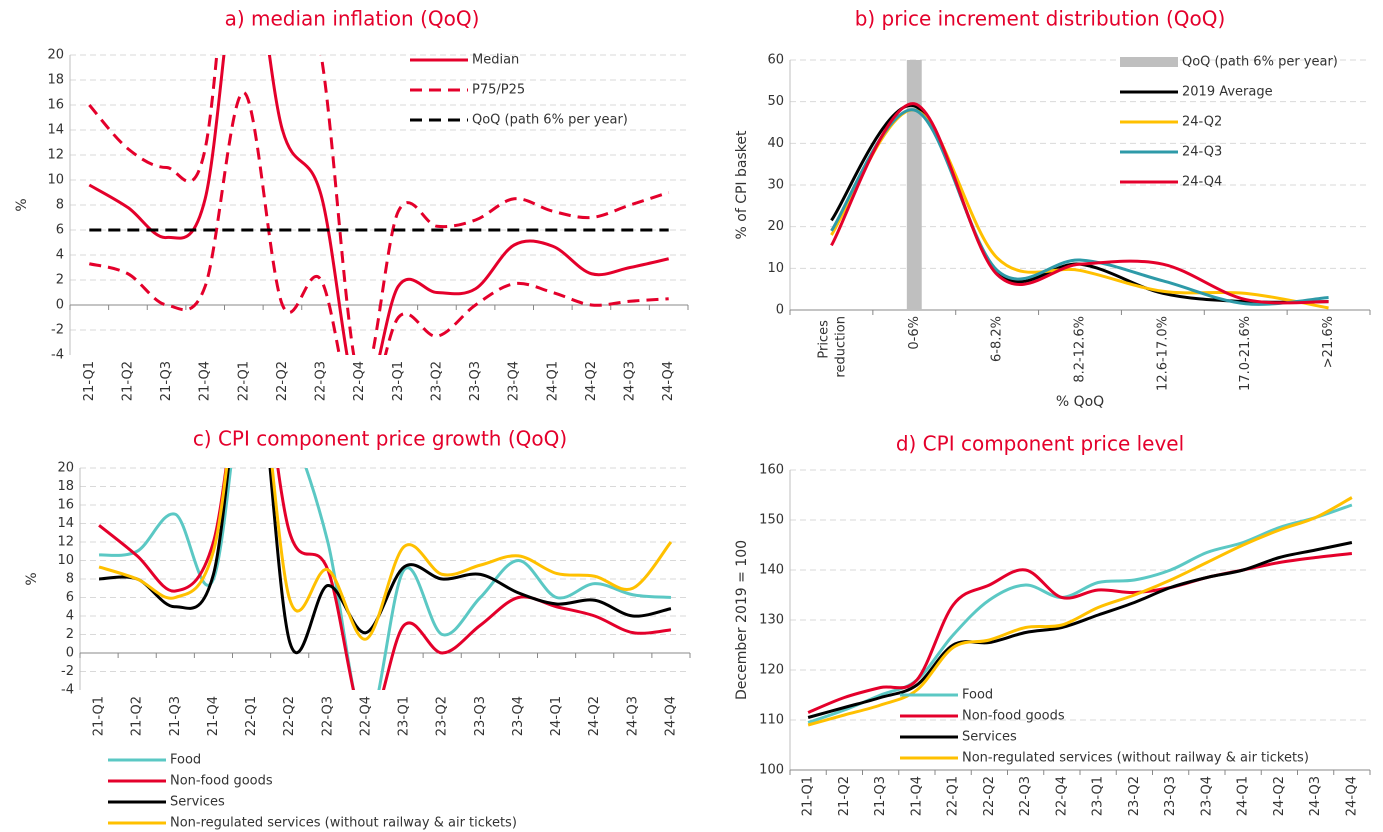  What do you see at coordinates (282, 381) in the screenshot?
I see `x-tick-label: 22-Q2` at bounding box center [282, 381].